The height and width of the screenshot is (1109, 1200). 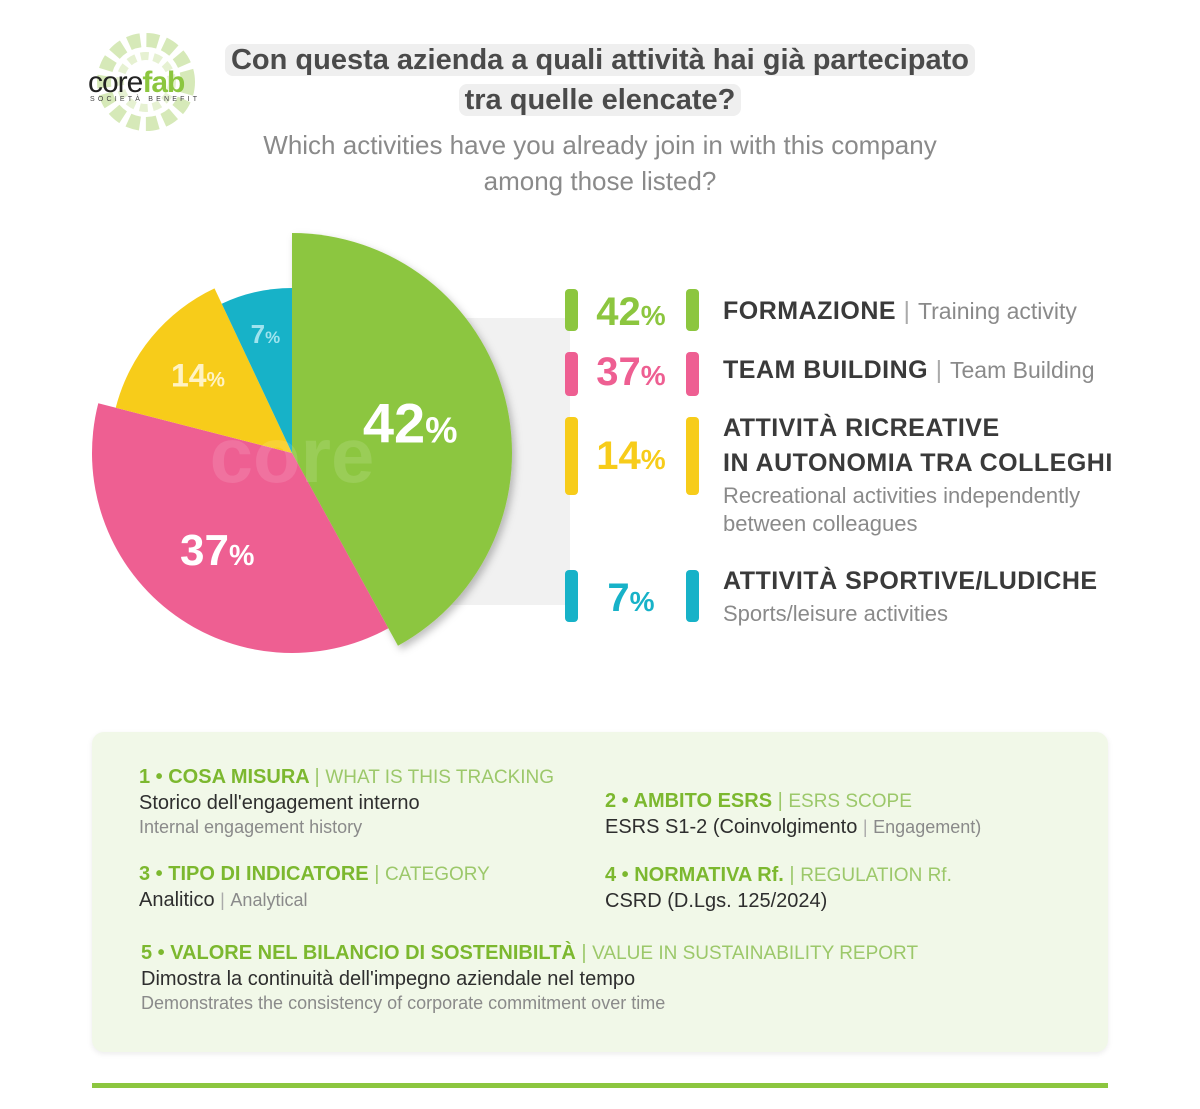 What do you see at coordinates (910, 581) in the screenshot?
I see `legend-label: ATTIVITÀ SPORTIVE/LUDICHE` at bounding box center [910, 581].